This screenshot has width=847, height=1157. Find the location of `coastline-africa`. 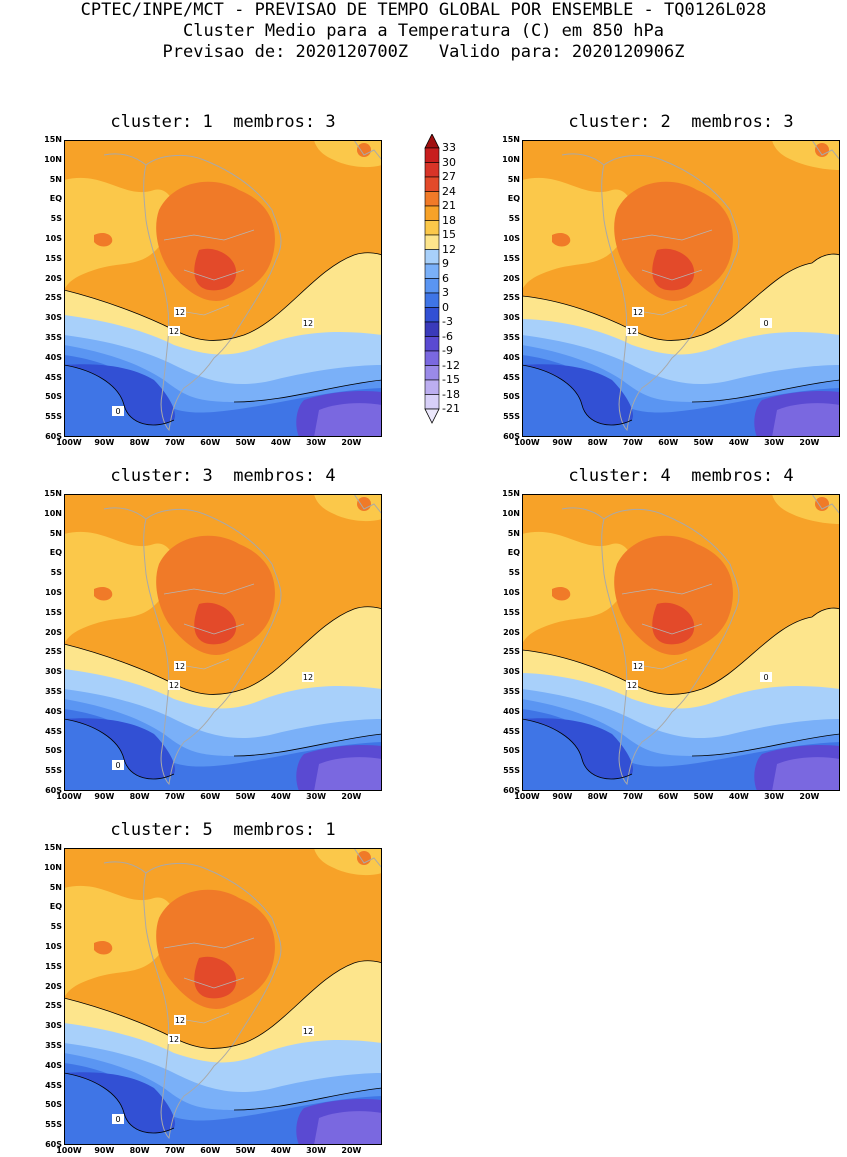

coastline-africa is located at coordinates (367, 150).